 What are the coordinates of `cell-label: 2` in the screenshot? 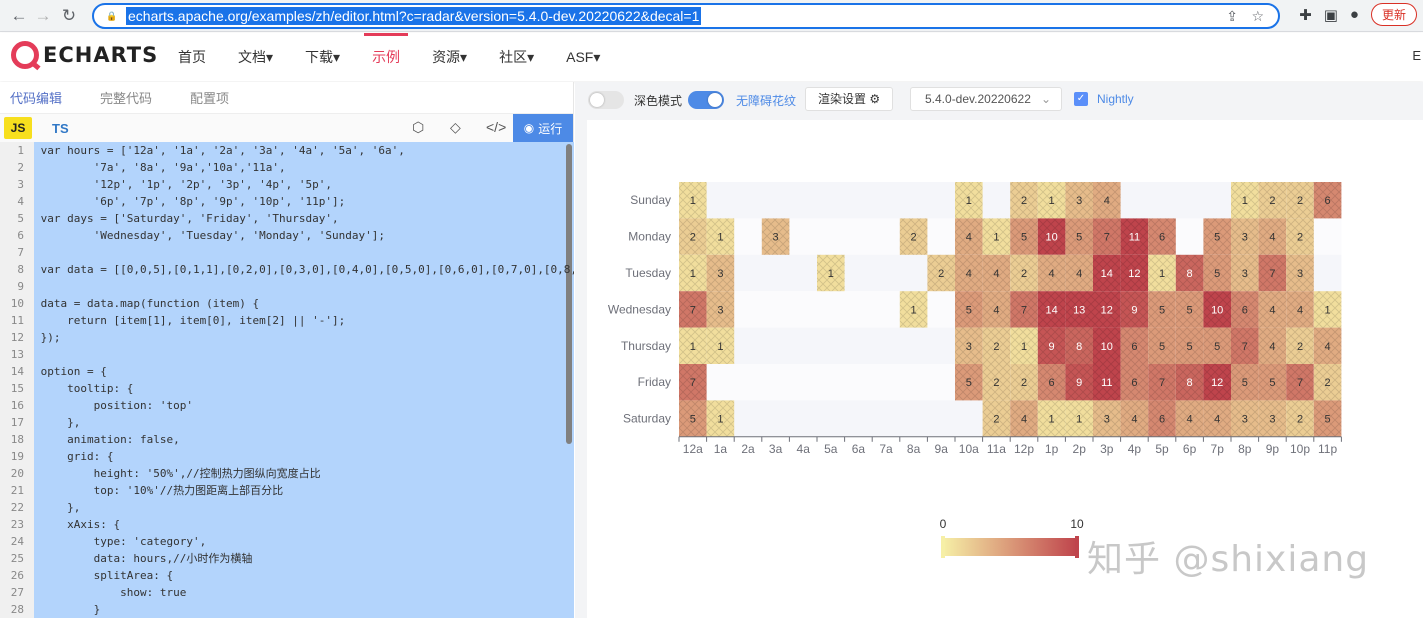 It's located at (996, 383).